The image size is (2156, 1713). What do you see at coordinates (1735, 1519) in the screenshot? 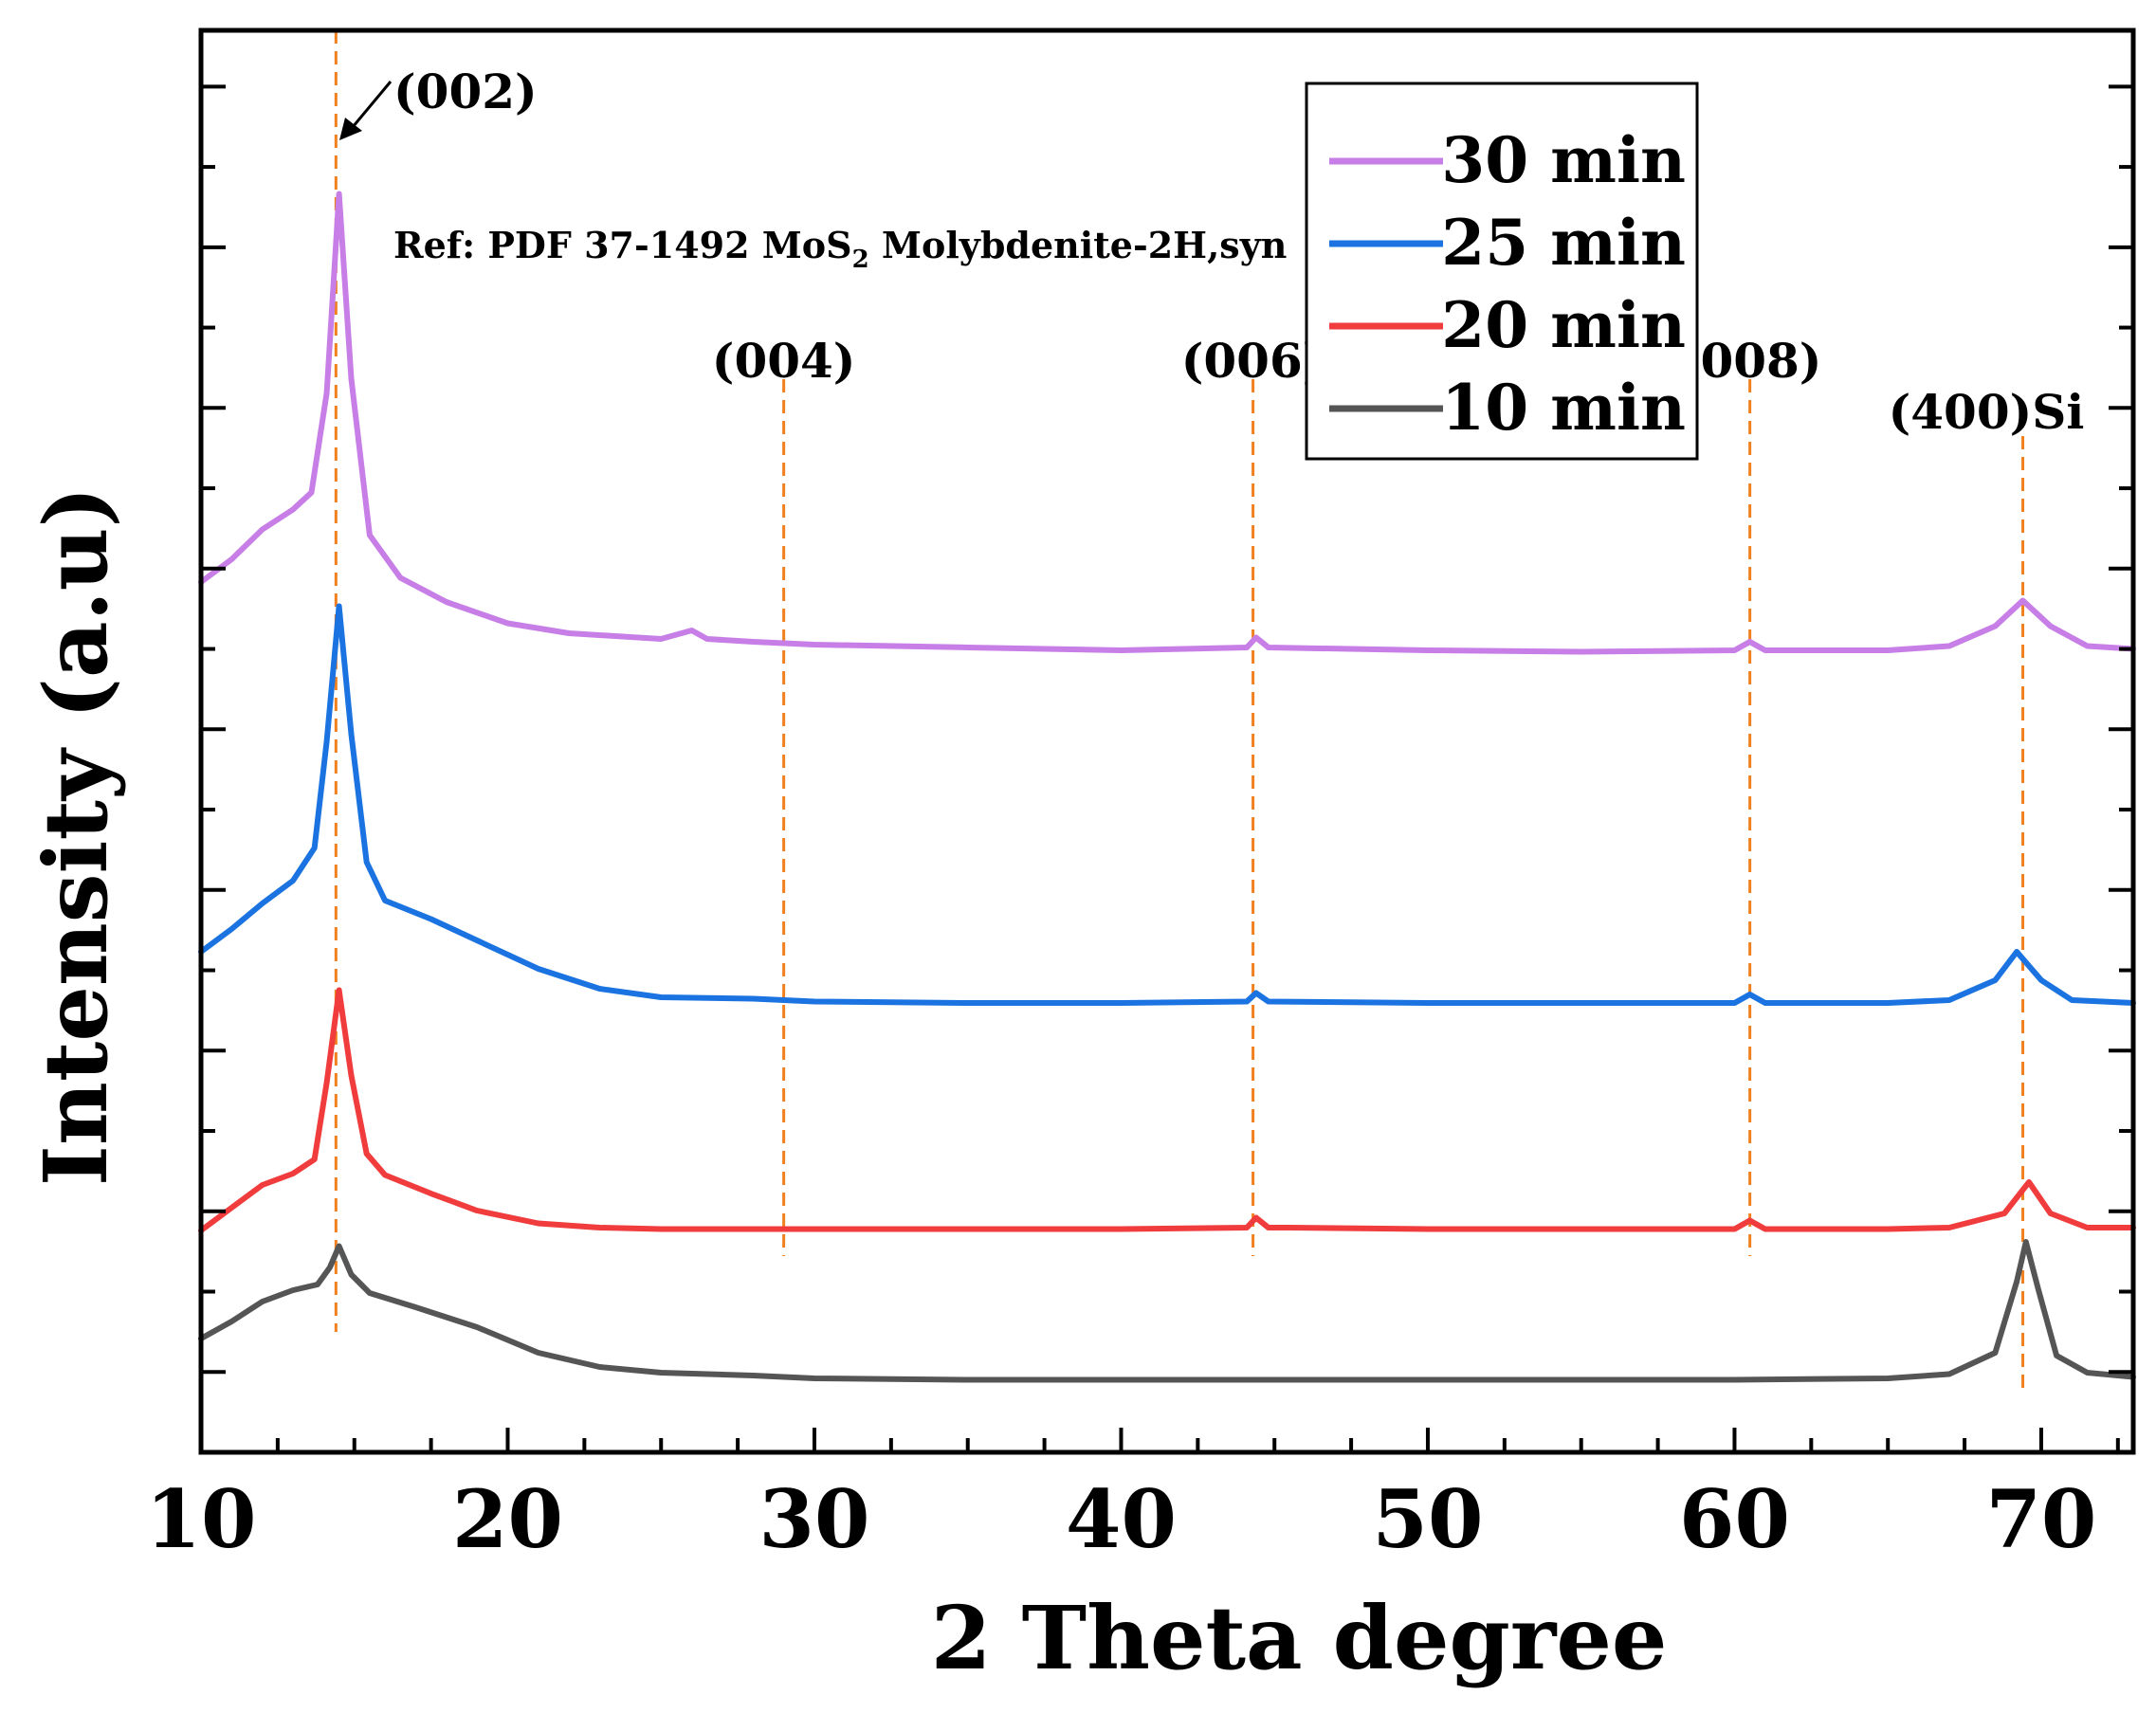
I see `x-tick-label: 60` at bounding box center [1735, 1519].